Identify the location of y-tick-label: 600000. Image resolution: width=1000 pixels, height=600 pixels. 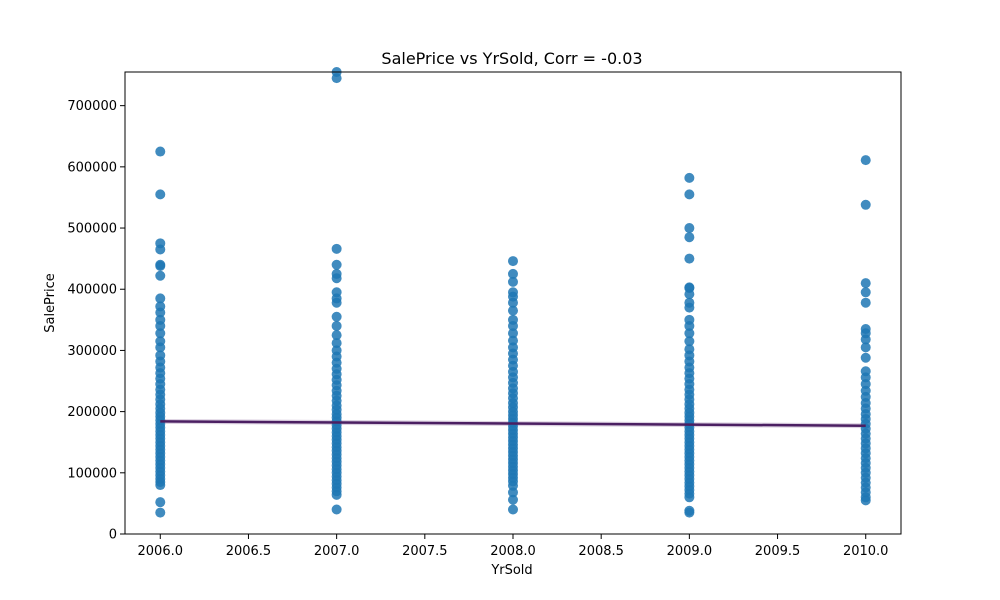
(92, 167).